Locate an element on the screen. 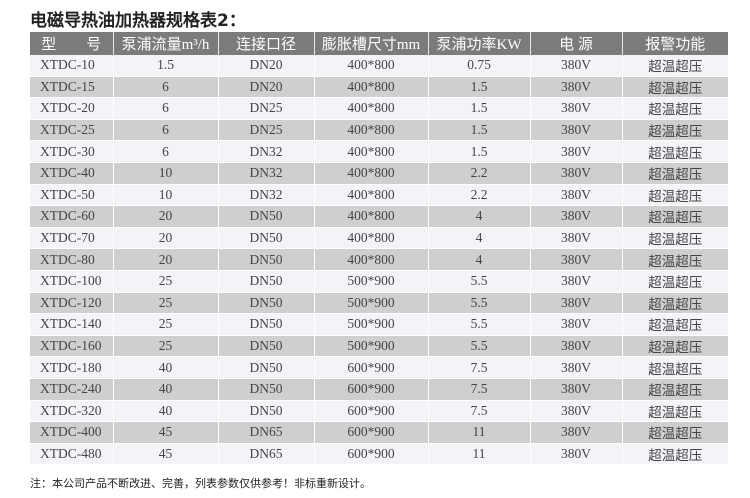  column-header: 电 源 is located at coordinates (576, 43).